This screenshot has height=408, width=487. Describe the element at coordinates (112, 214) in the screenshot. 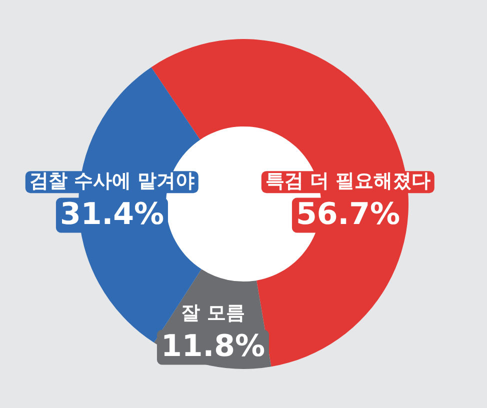

I see `data-label: 31.4%` at that location.